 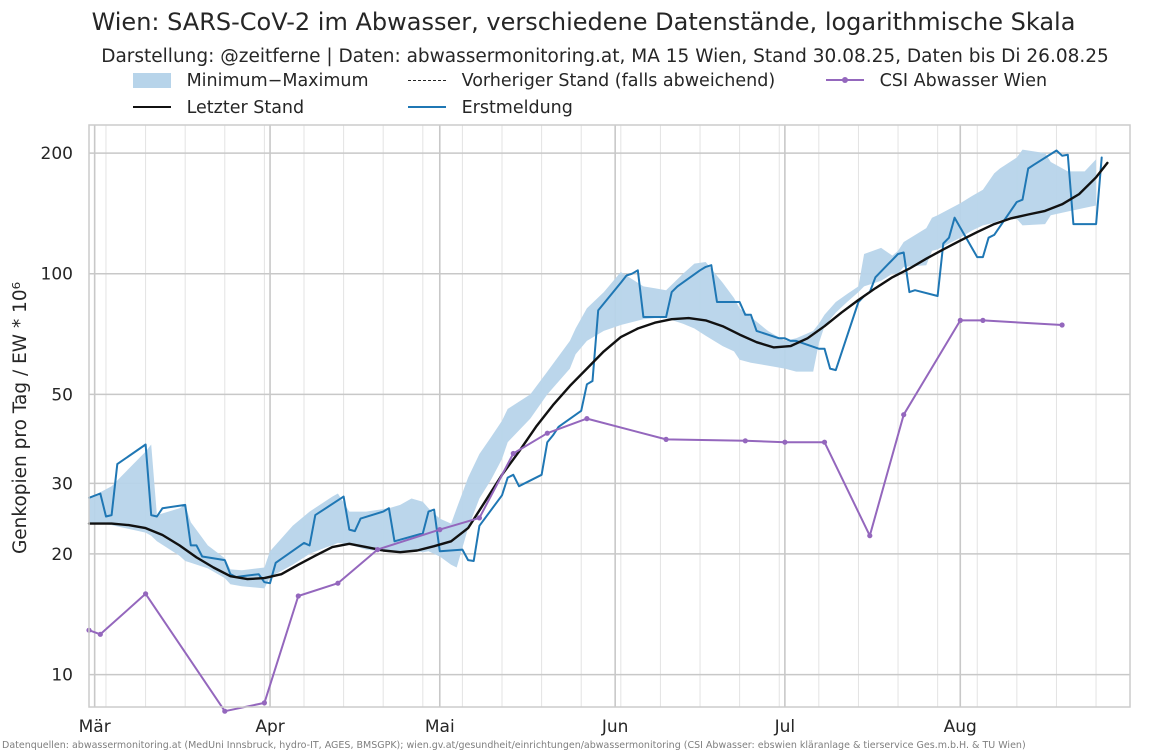 I want to click on legend-entry-first: Erstmeldung, so click(x=490, y=108).